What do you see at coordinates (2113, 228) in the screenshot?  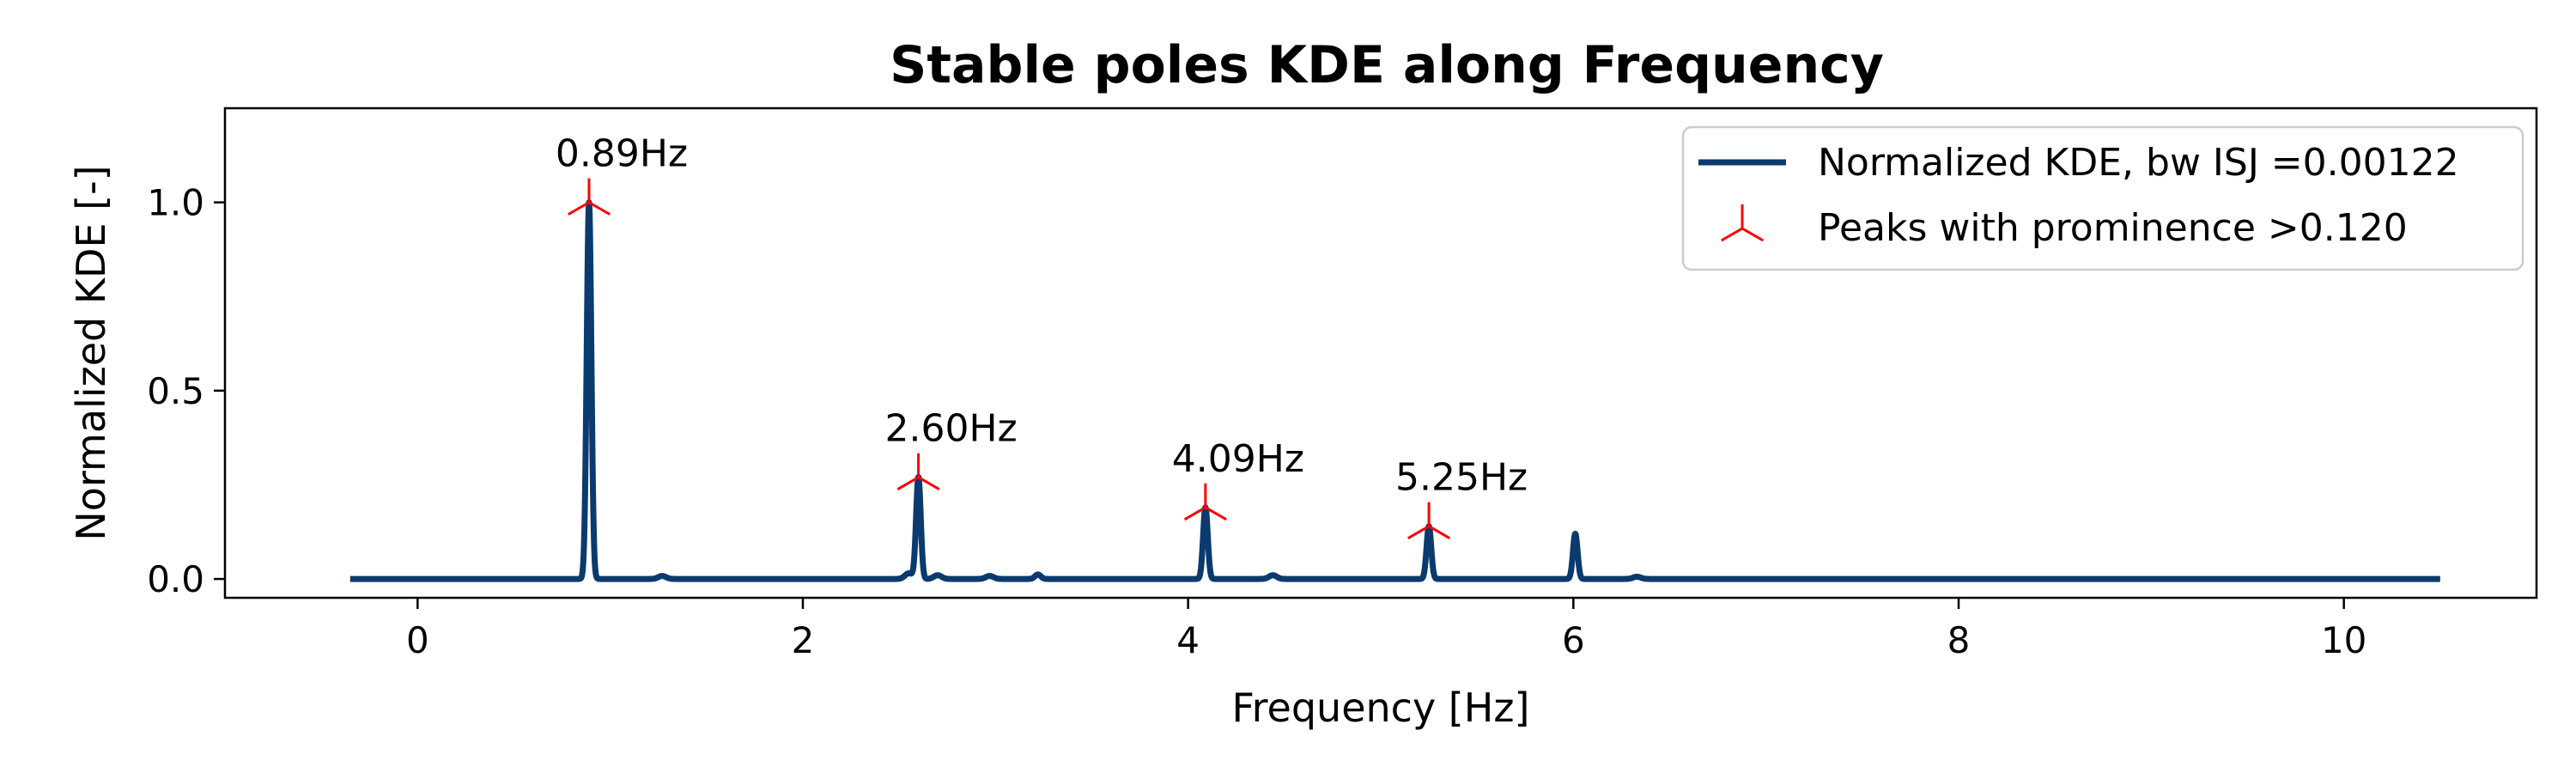 I see `legend-label-peaks: Peaks with prominence >0.120` at bounding box center [2113, 228].